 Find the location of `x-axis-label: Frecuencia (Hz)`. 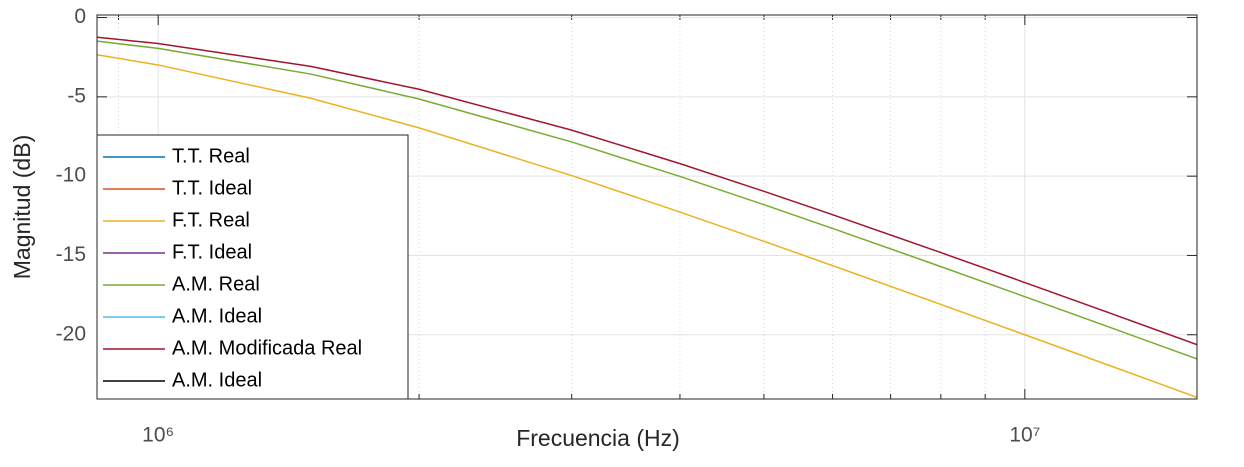

x-axis-label: Frecuencia (Hz) is located at coordinates (598, 438).